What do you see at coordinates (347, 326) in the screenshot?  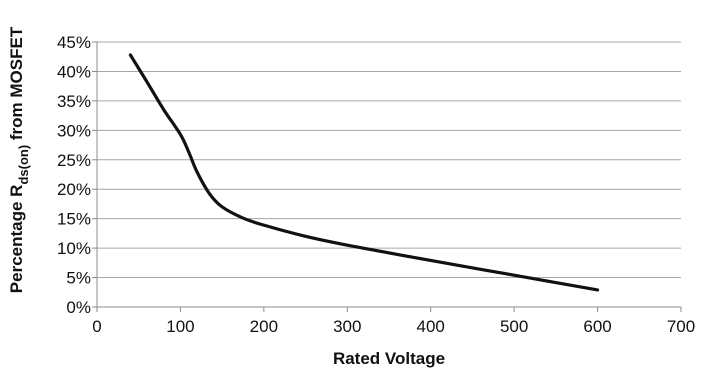 I see `x-tick-label: 300` at bounding box center [347, 326].